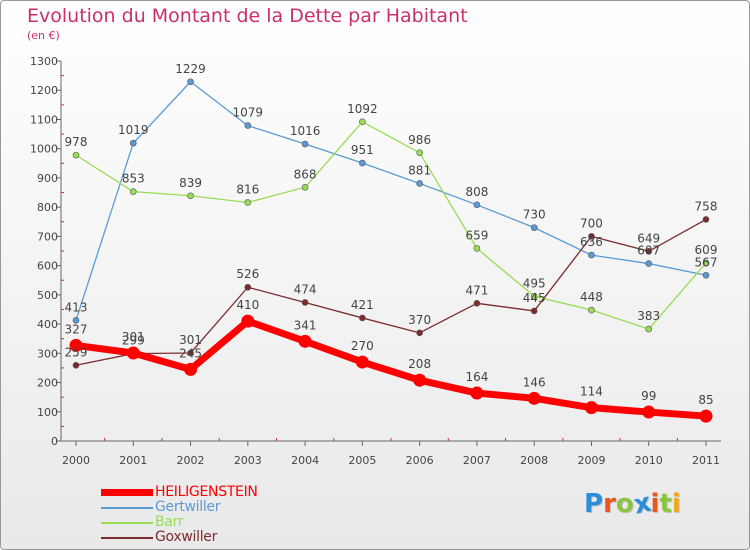  What do you see at coordinates (133, 341) in the screenshot?
I see `data-label: 299` at bounding box center [133, 341].